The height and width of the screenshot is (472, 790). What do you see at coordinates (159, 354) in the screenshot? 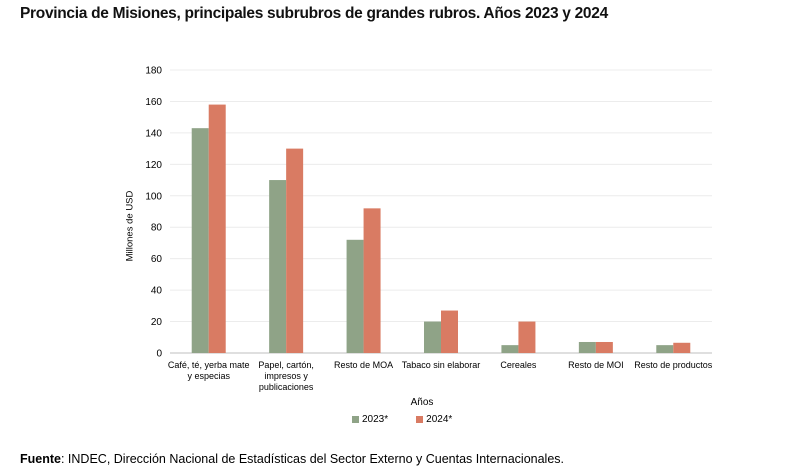
I see `y-tick-label: 0` at bounding box center [159, 354].